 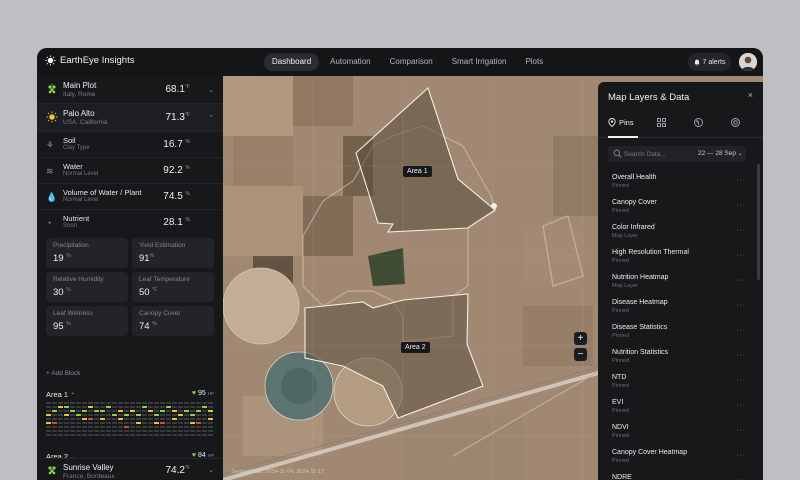 What do you see at coordinates (720, 153) in the screenshot?
I see `date-range-select: 22 — 28 Sep ⌄` at bounding box center [720, 153].